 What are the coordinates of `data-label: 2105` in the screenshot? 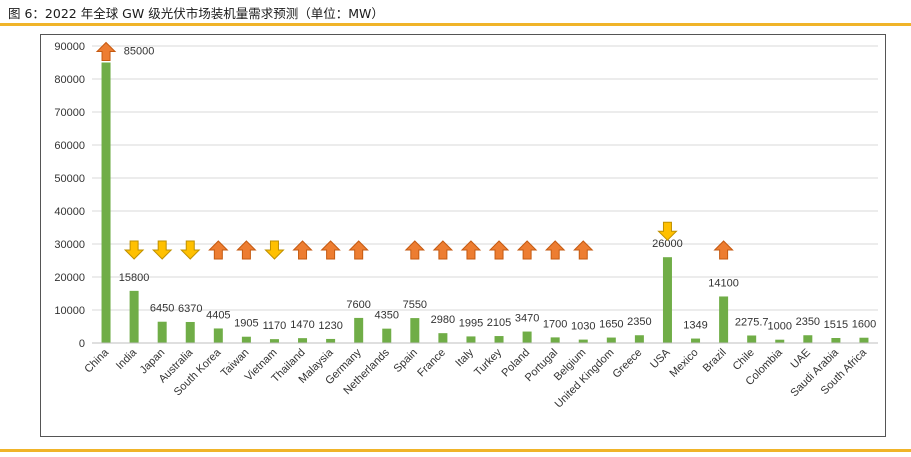 It's located at (499, 323).